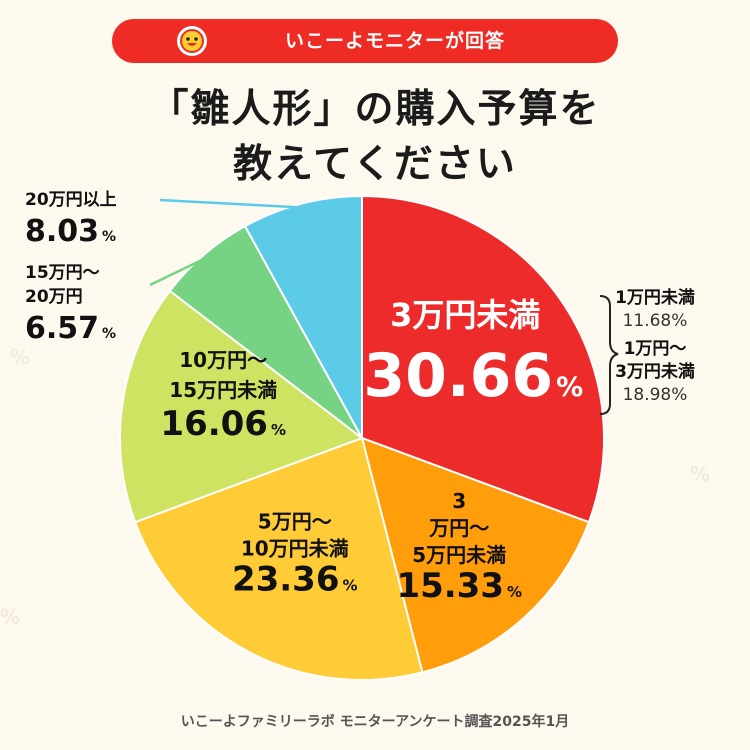 The width and height of the screenshot is (750, 750). What do you see at coordinates (70, 328) in the screenshot?
I see `external-value: 6.57%` at bounding box center [70, 328].